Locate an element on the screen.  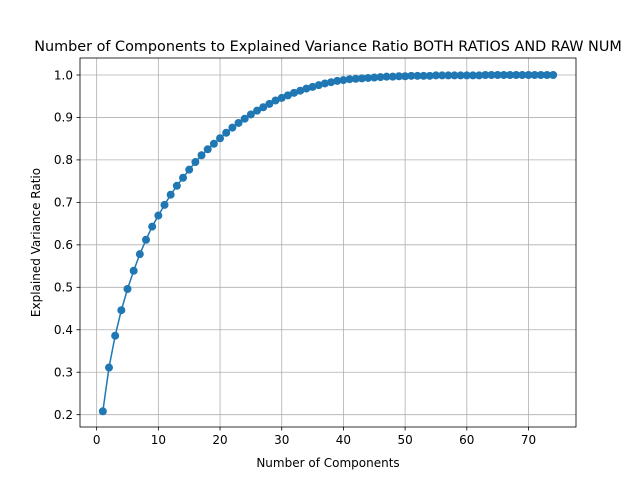
y-tick-label: 0.4 is located at coordinates (63, 330).